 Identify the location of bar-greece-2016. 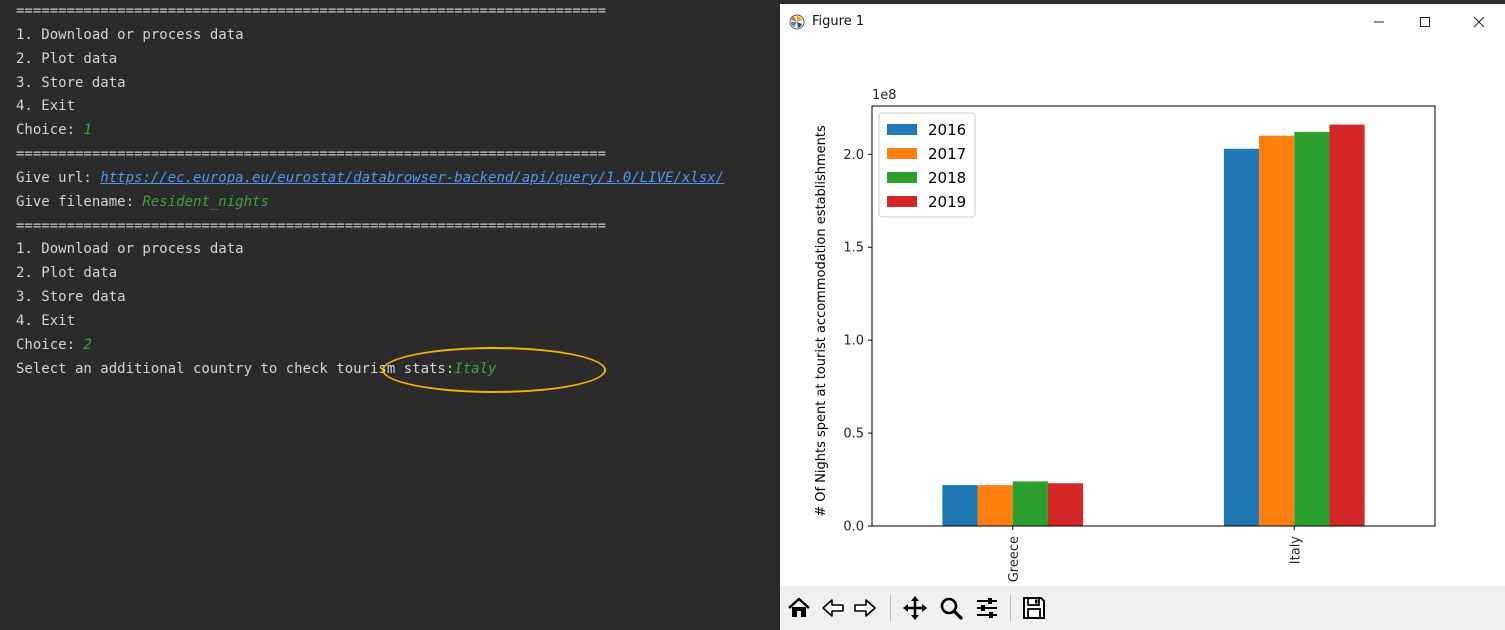
(960, 505).